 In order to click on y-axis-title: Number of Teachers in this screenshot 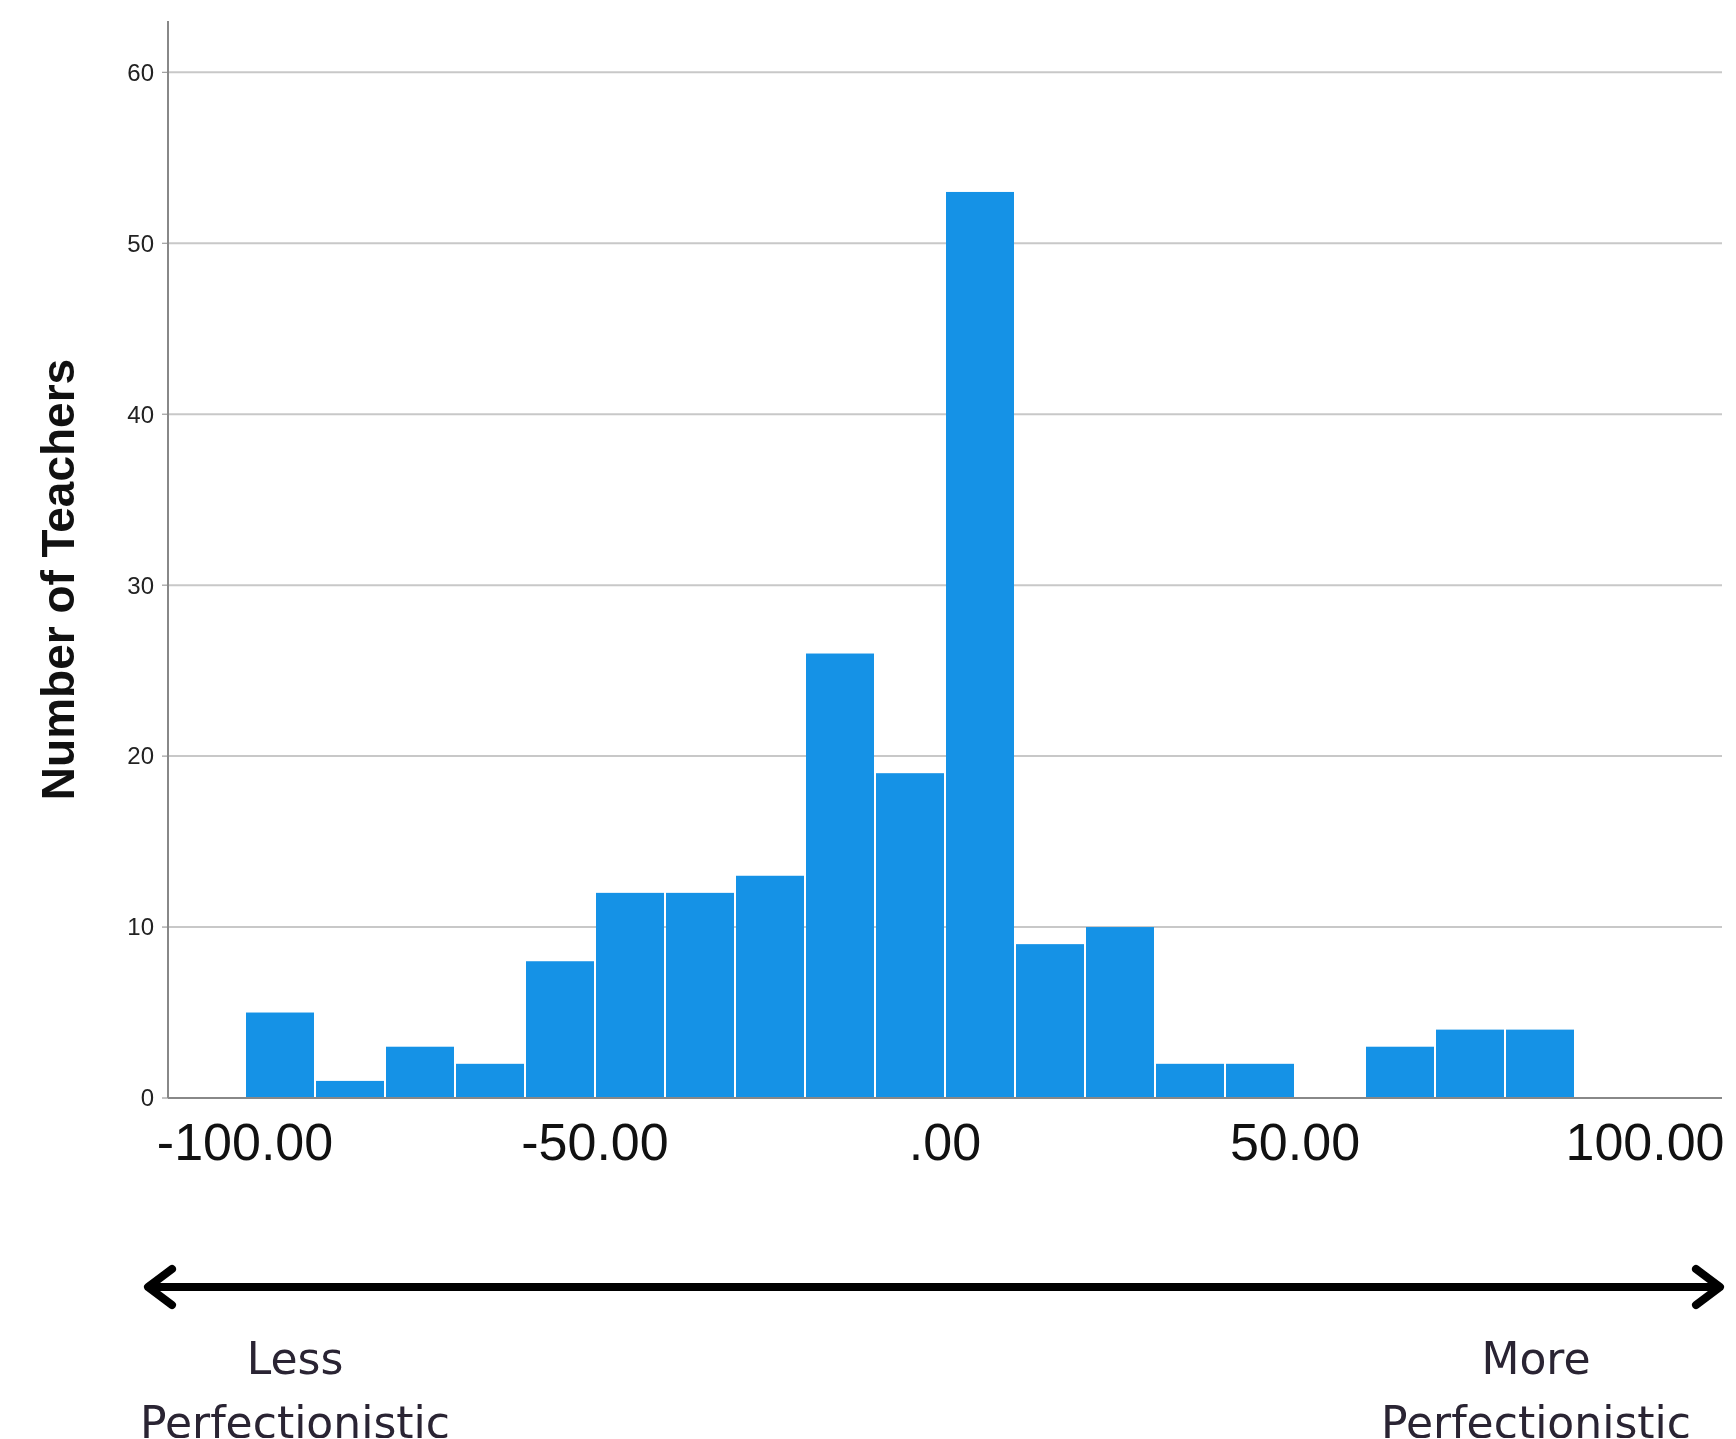, I will do `click(58, 579)`.